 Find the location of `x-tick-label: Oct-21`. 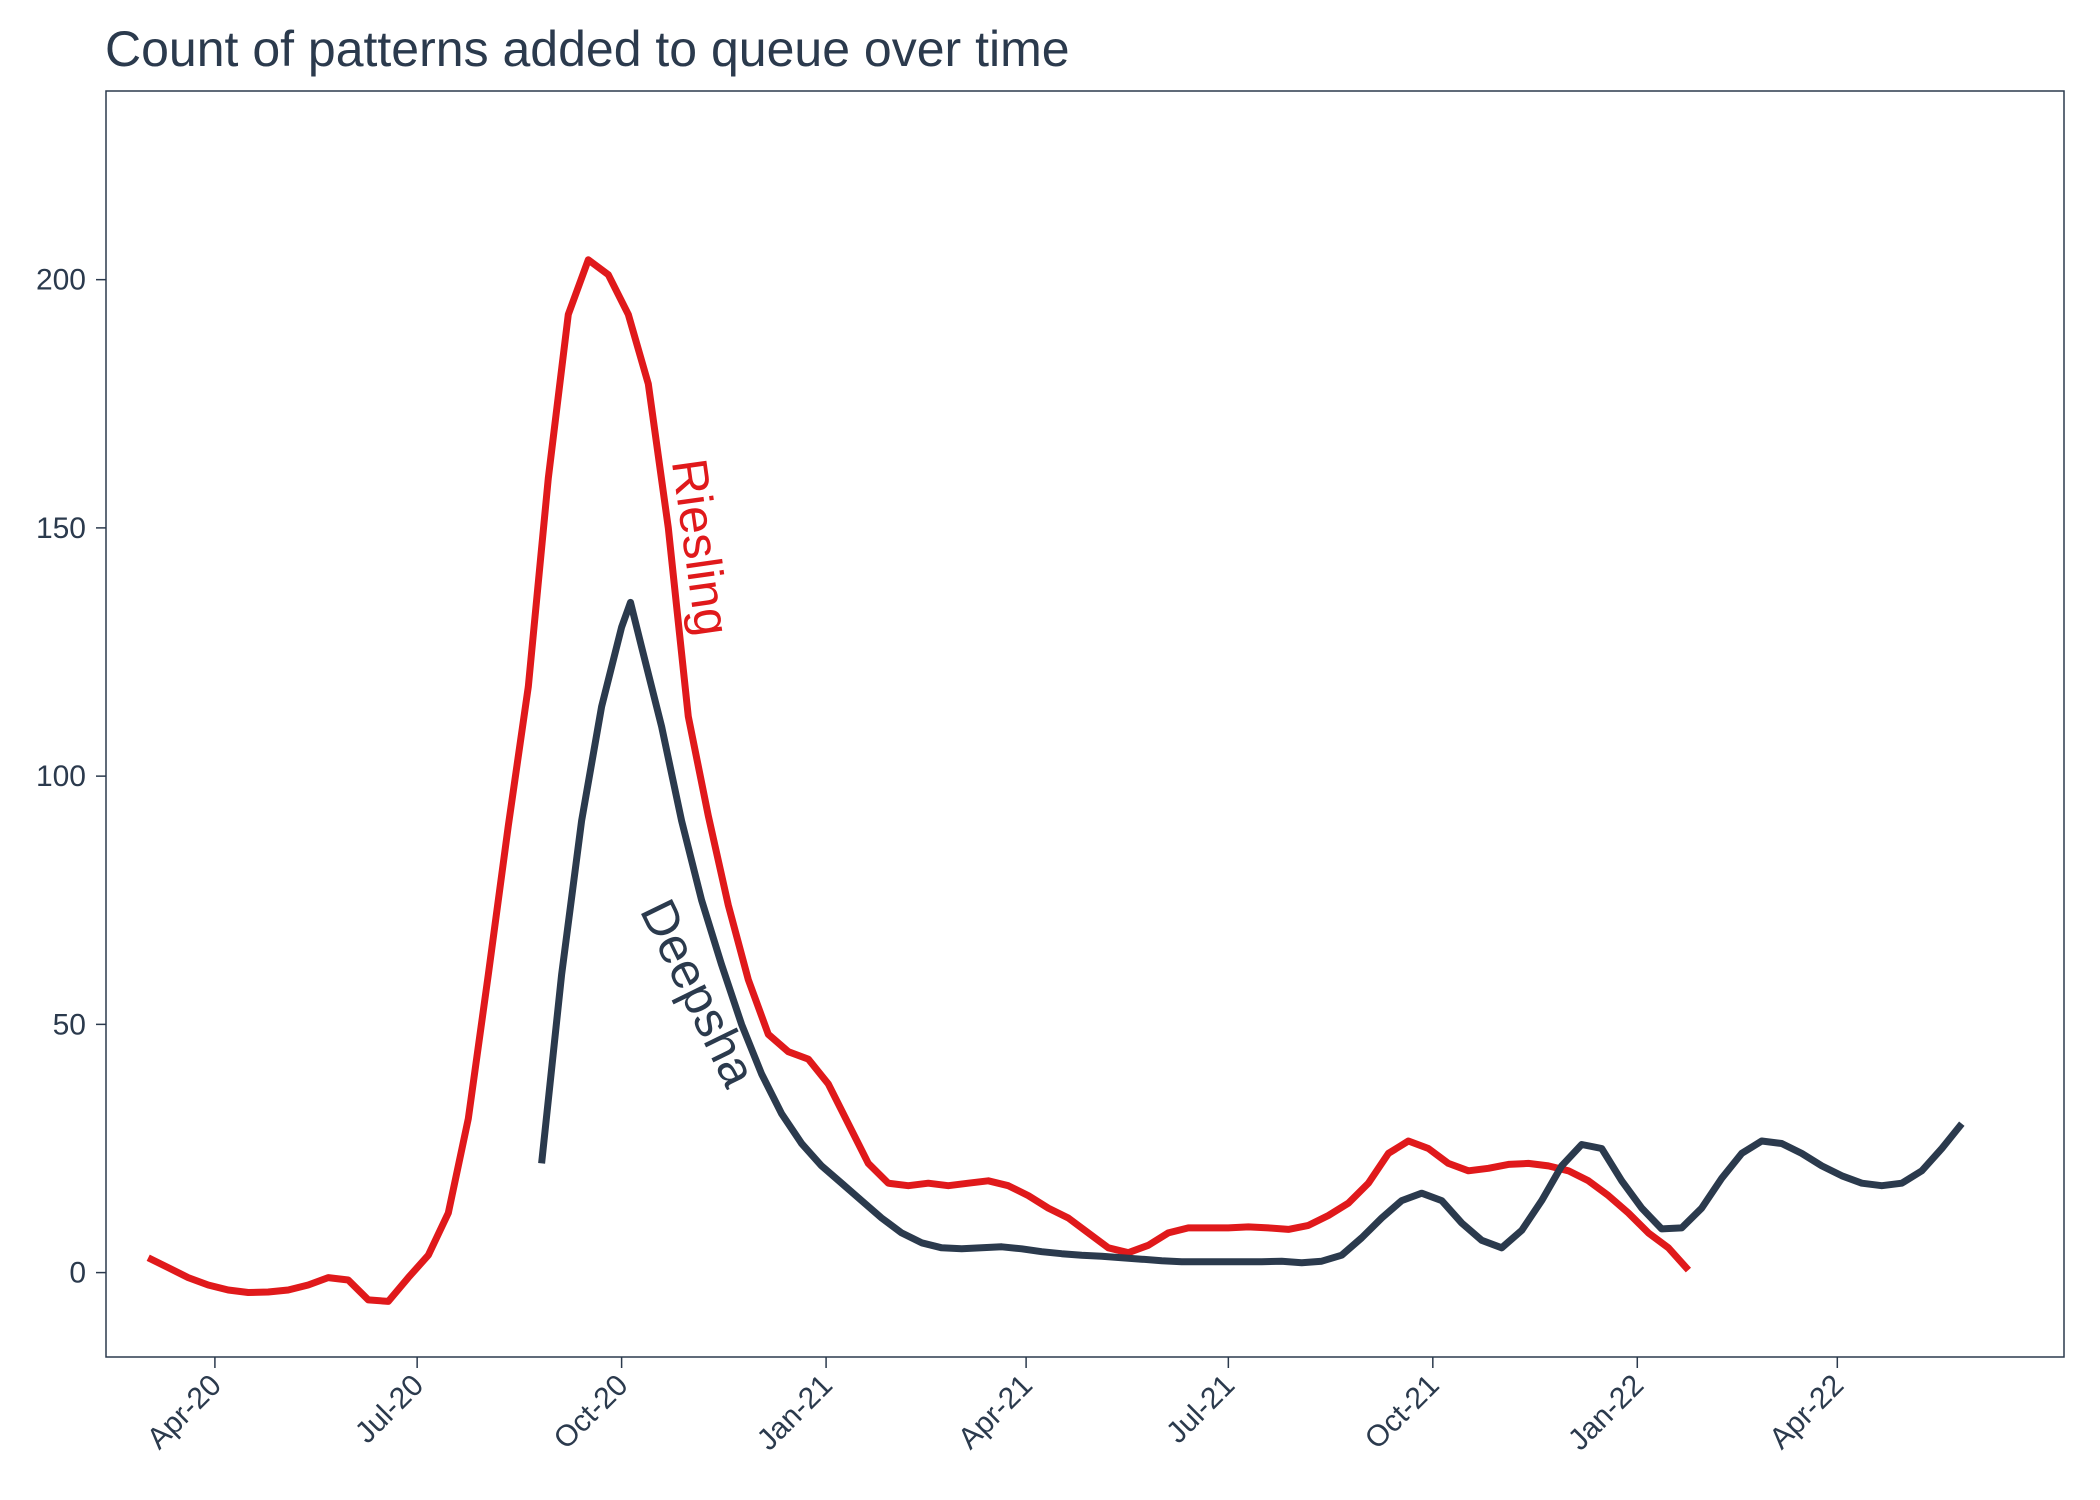

x-tick-label: Oct-21 is located at coordinates (1402, 1412).